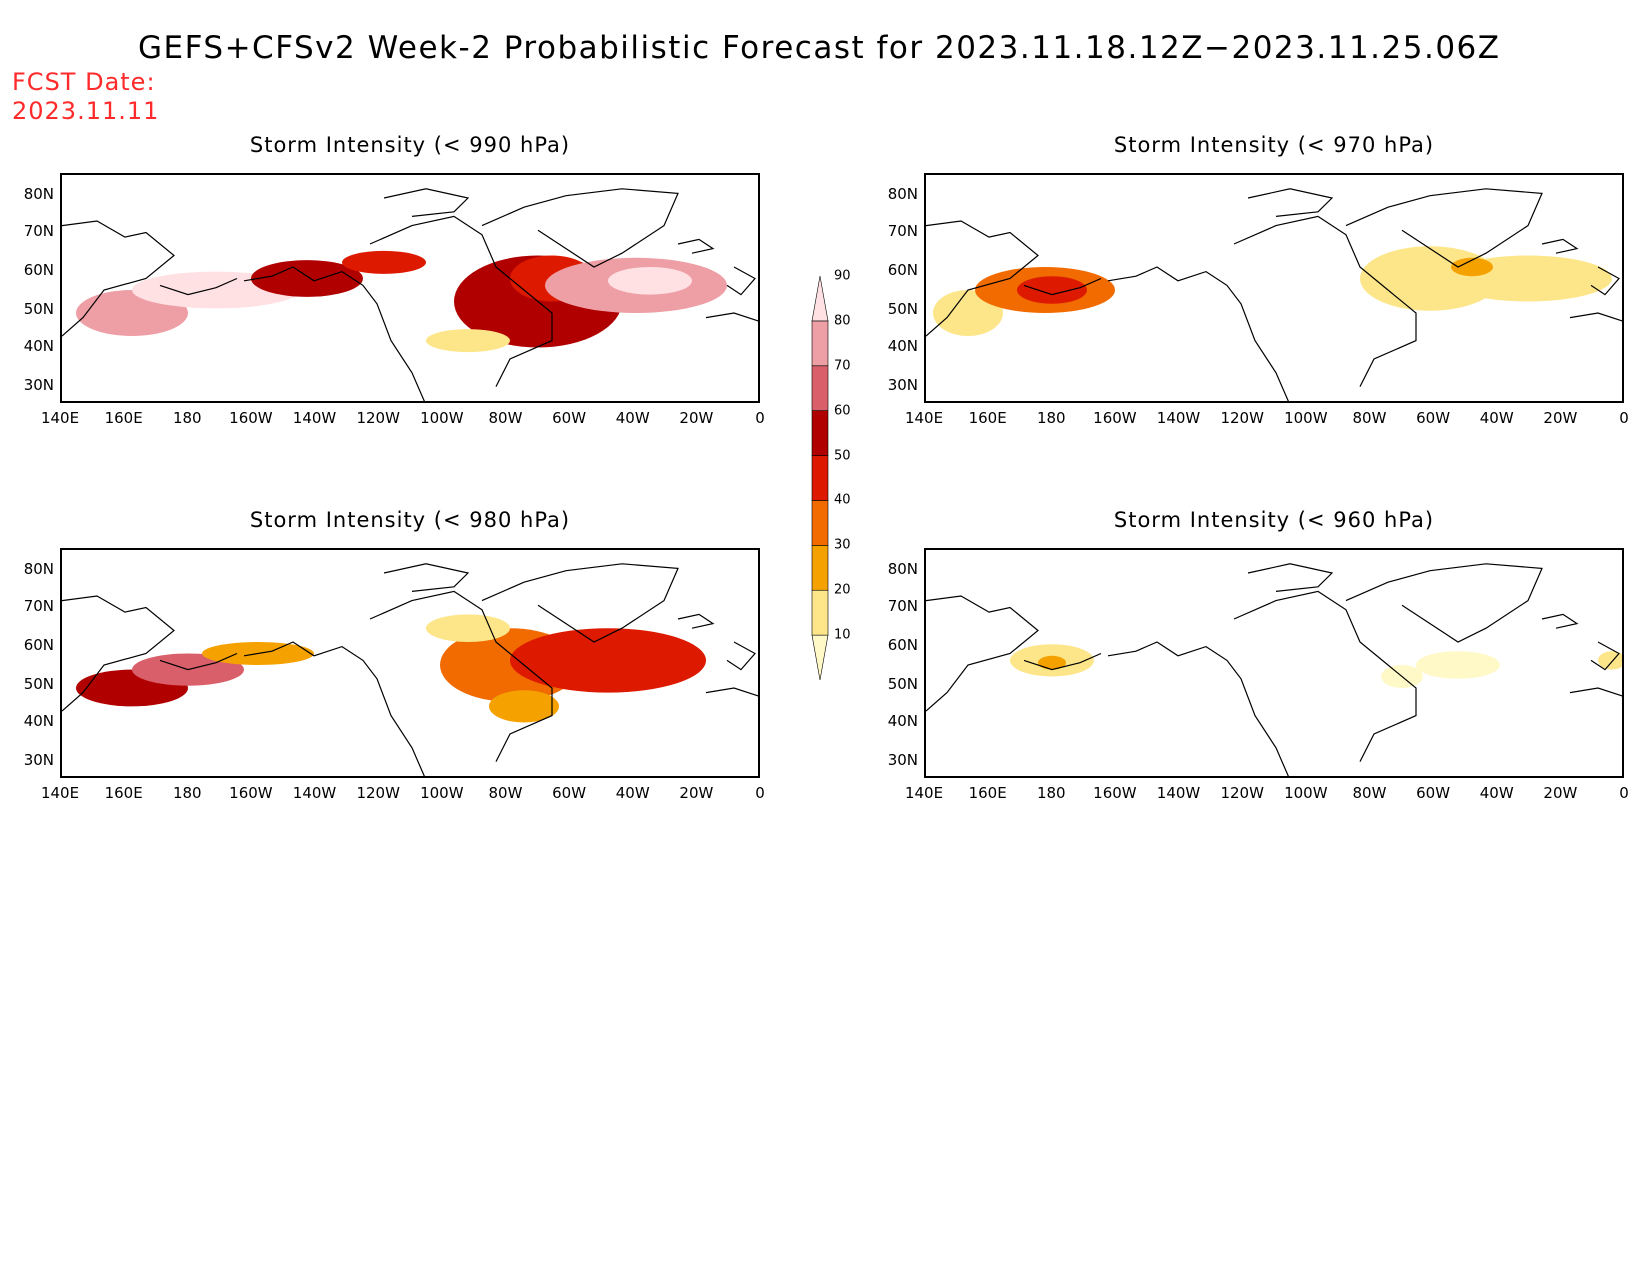 The height and width of the screenshot is (1275, 1650). What do you see at coordinates (86, 111) in the screenshot?
I see `forecast-date-value: 2023.11.11` at bounding box center [86, 111].